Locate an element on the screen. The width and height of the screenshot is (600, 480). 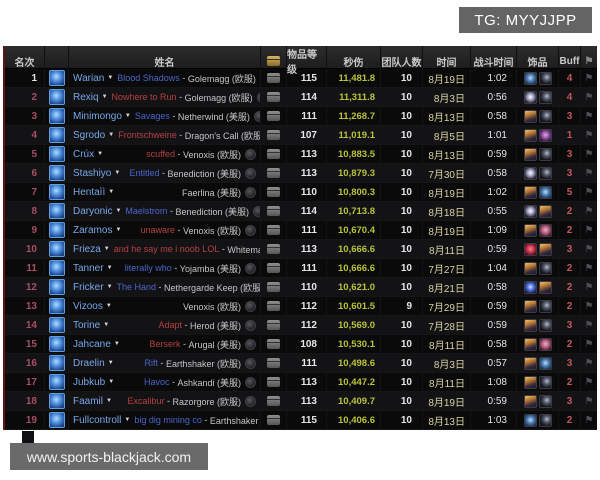
server-name: Whitemane (美服) is located at coordinates (243, 249).